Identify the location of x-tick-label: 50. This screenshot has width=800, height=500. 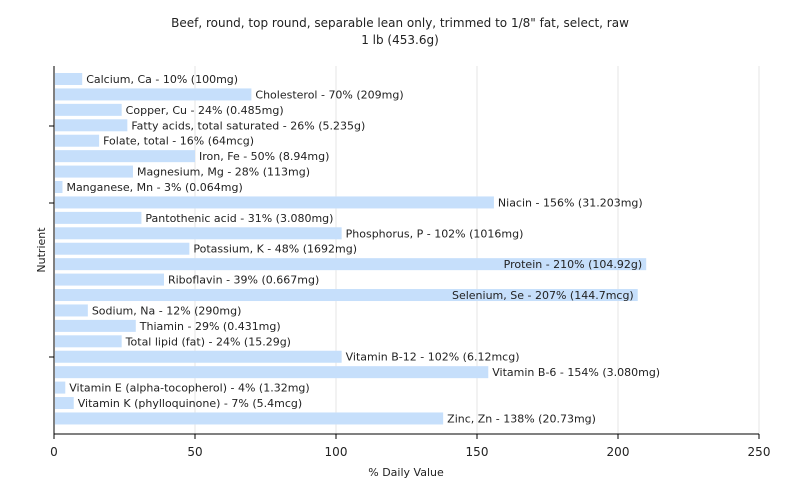
(194, 452).